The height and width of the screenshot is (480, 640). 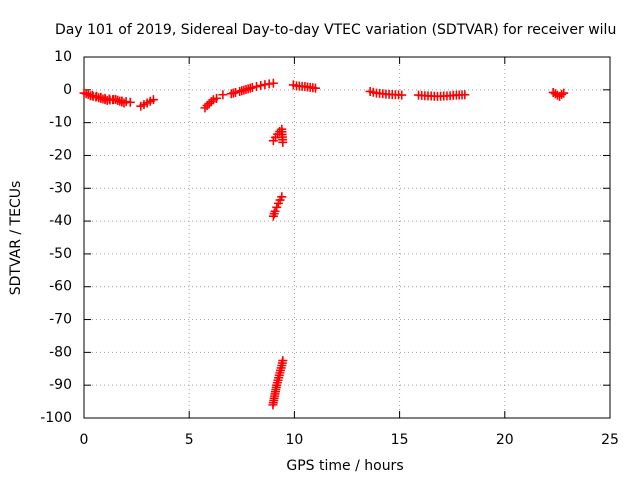 I want to click on x-tick-label: 25, so click(x=610, y=440).